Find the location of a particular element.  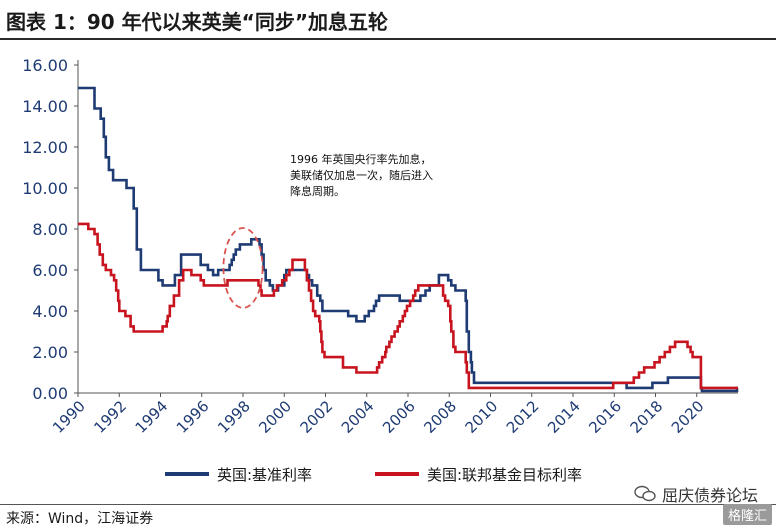

chart-legend: 英国:基准利率 美国:联邦基金目标利率 is located at coordinates (388, 474).